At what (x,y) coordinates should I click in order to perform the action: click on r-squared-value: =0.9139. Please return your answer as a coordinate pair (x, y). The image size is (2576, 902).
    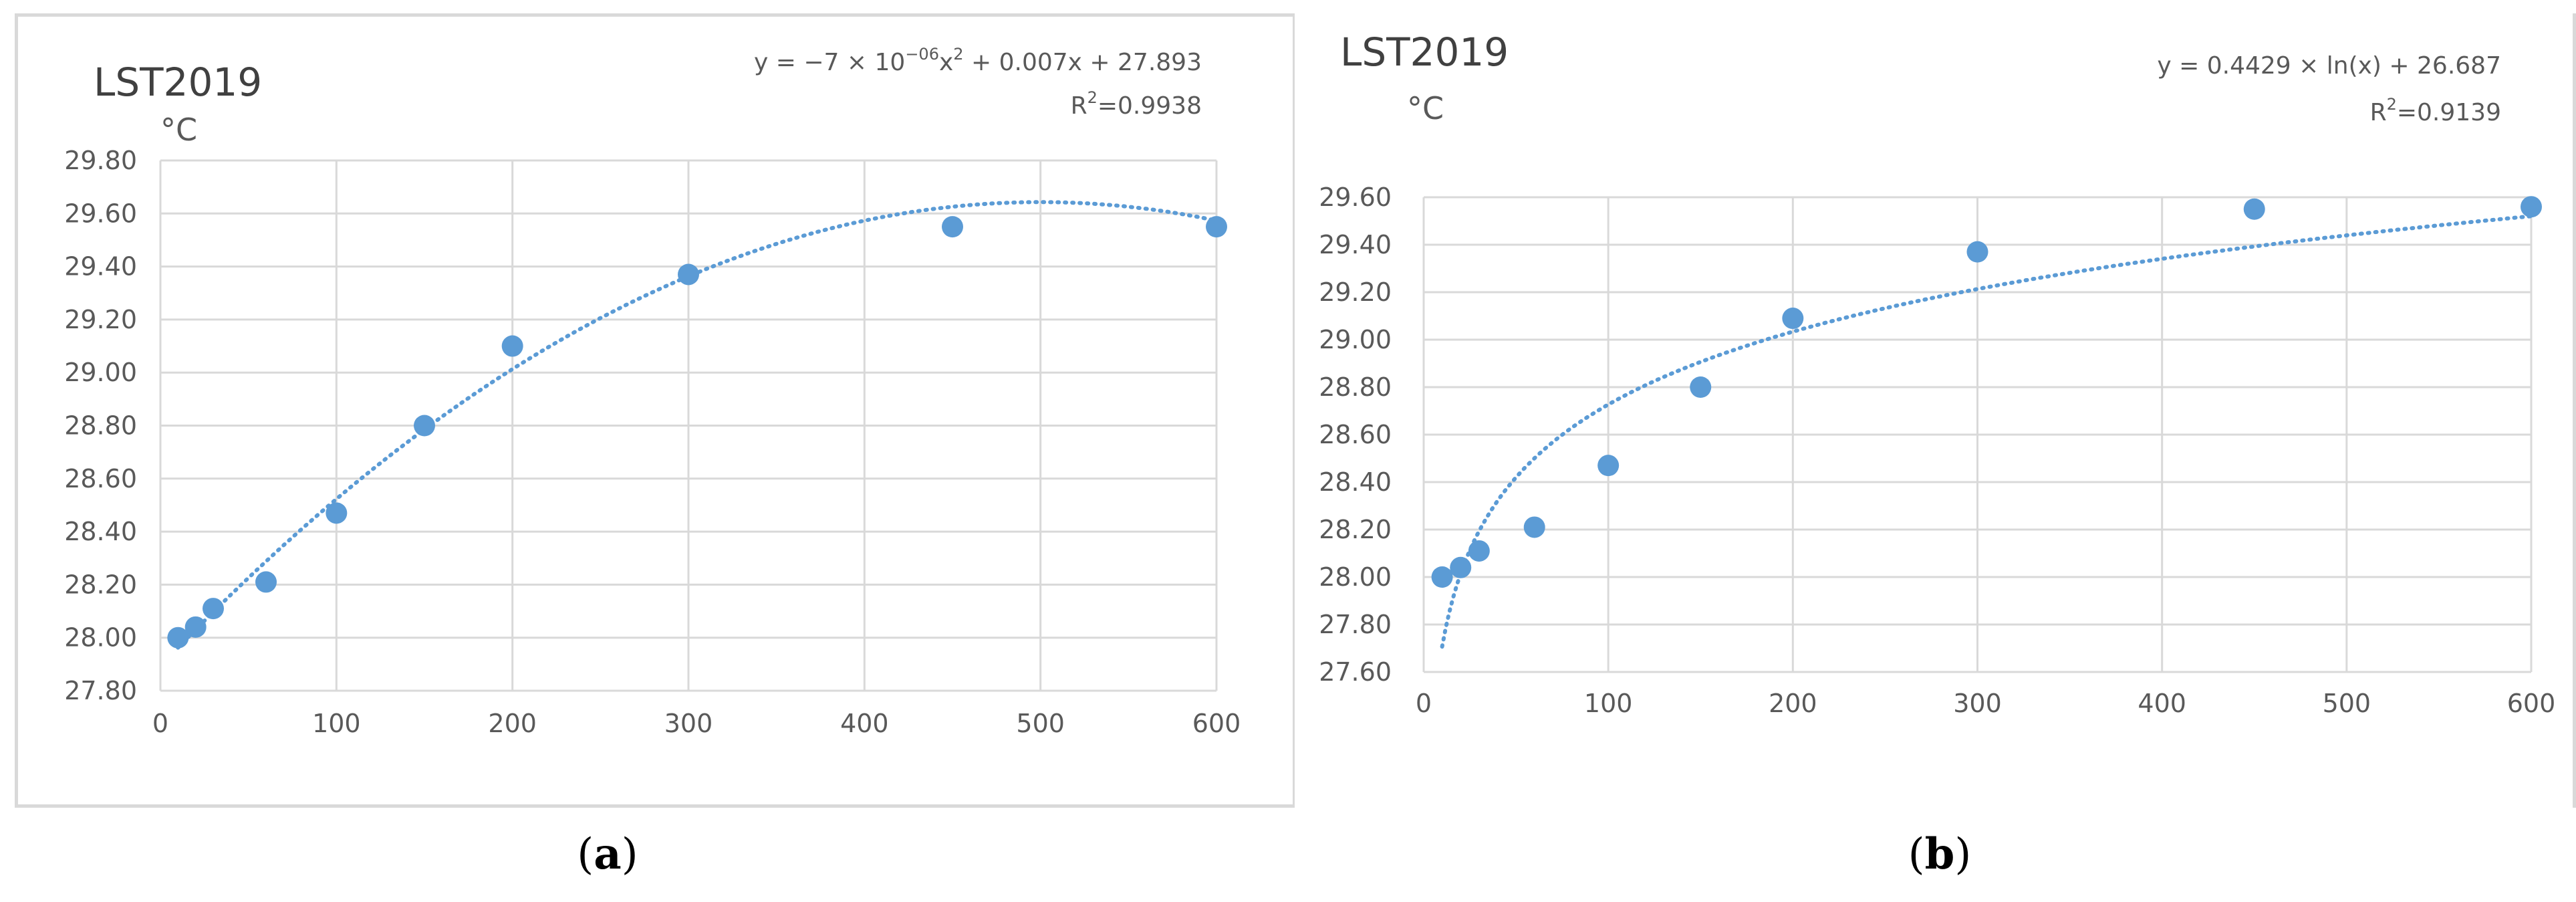
    Looking at the image, I should click on (2449, 112).